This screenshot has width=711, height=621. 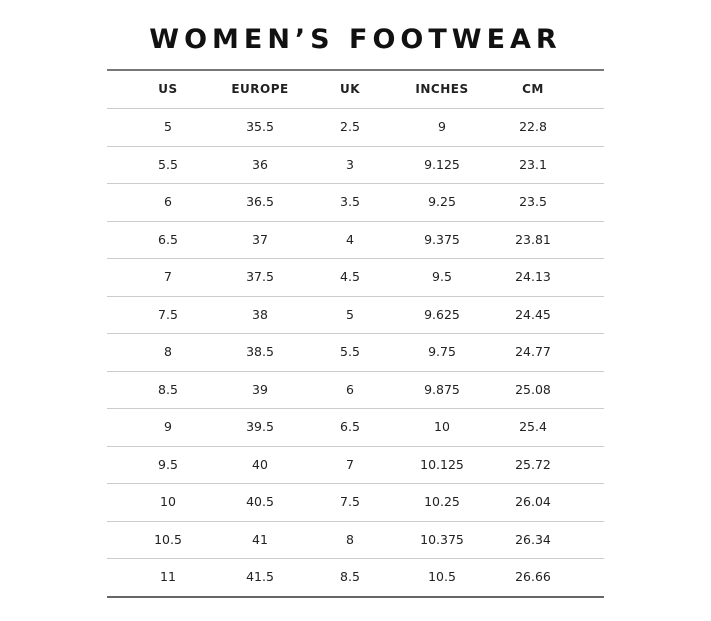 What do you see at coordinates (442, 501) in the screenshot?
I see `cell-inches: 10.25` at bounding box center [442, 501].